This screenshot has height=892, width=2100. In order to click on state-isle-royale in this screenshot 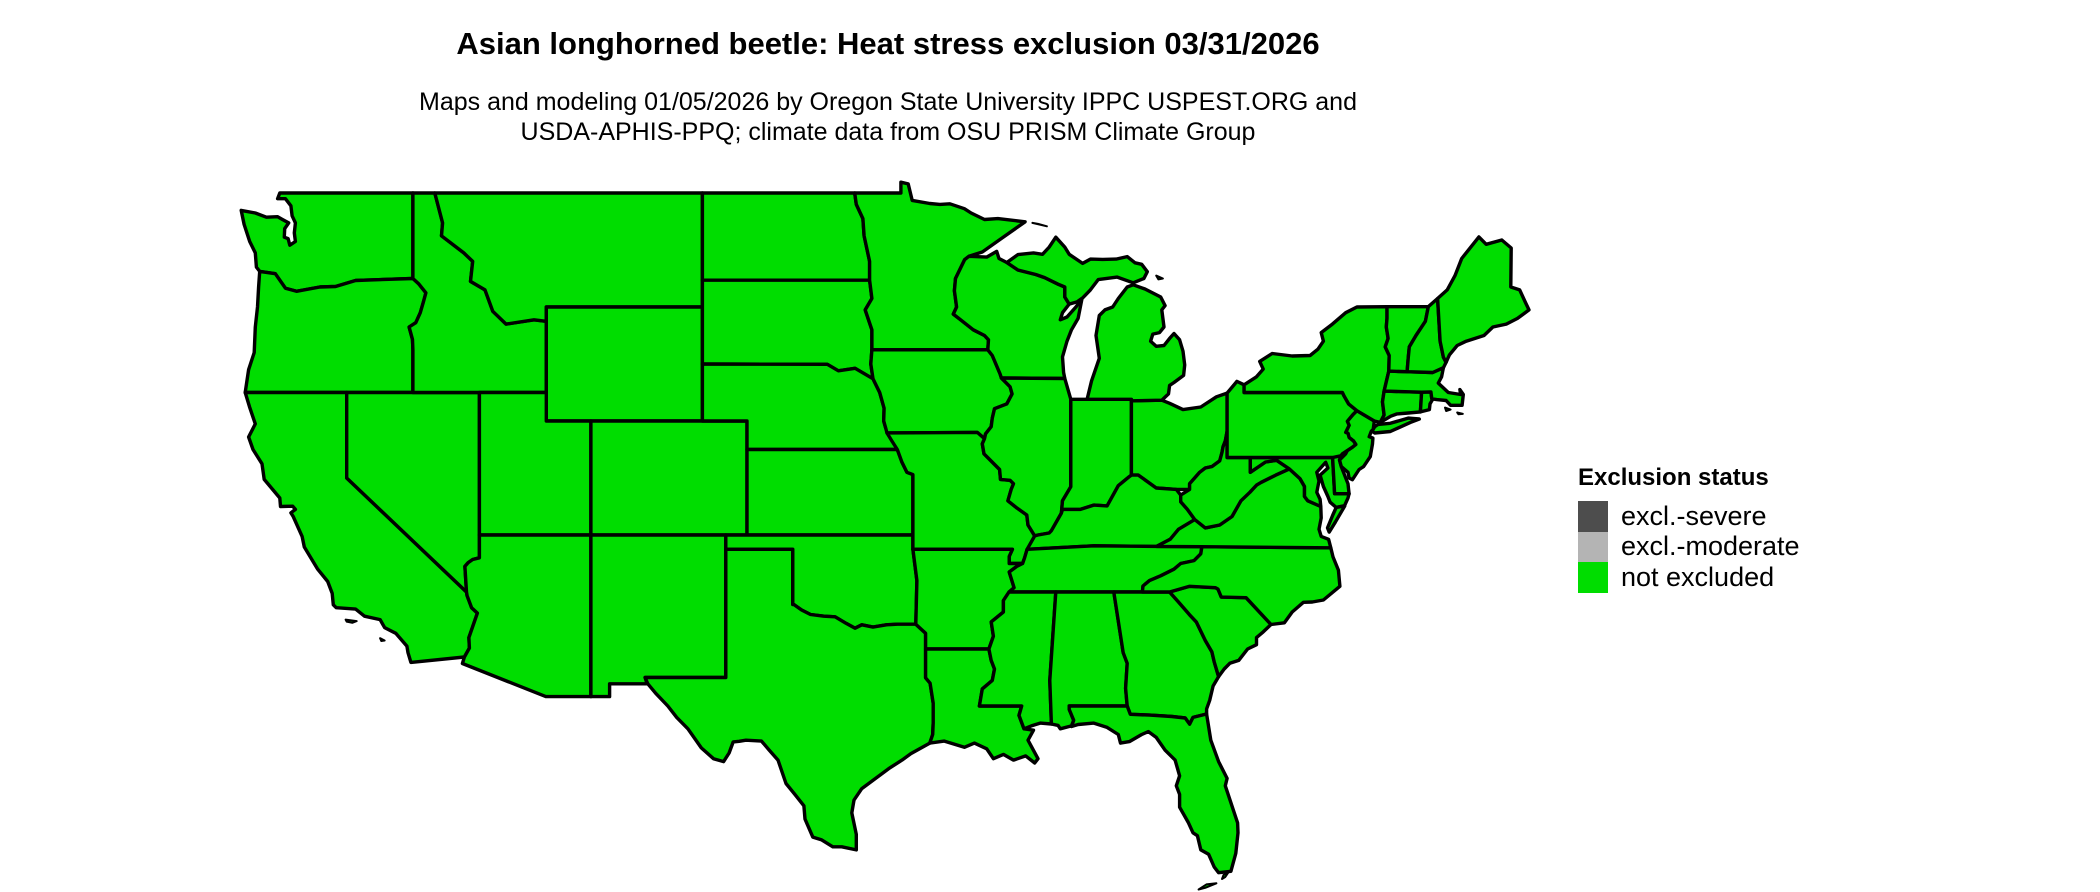, I will do `click(1039, 224)`.